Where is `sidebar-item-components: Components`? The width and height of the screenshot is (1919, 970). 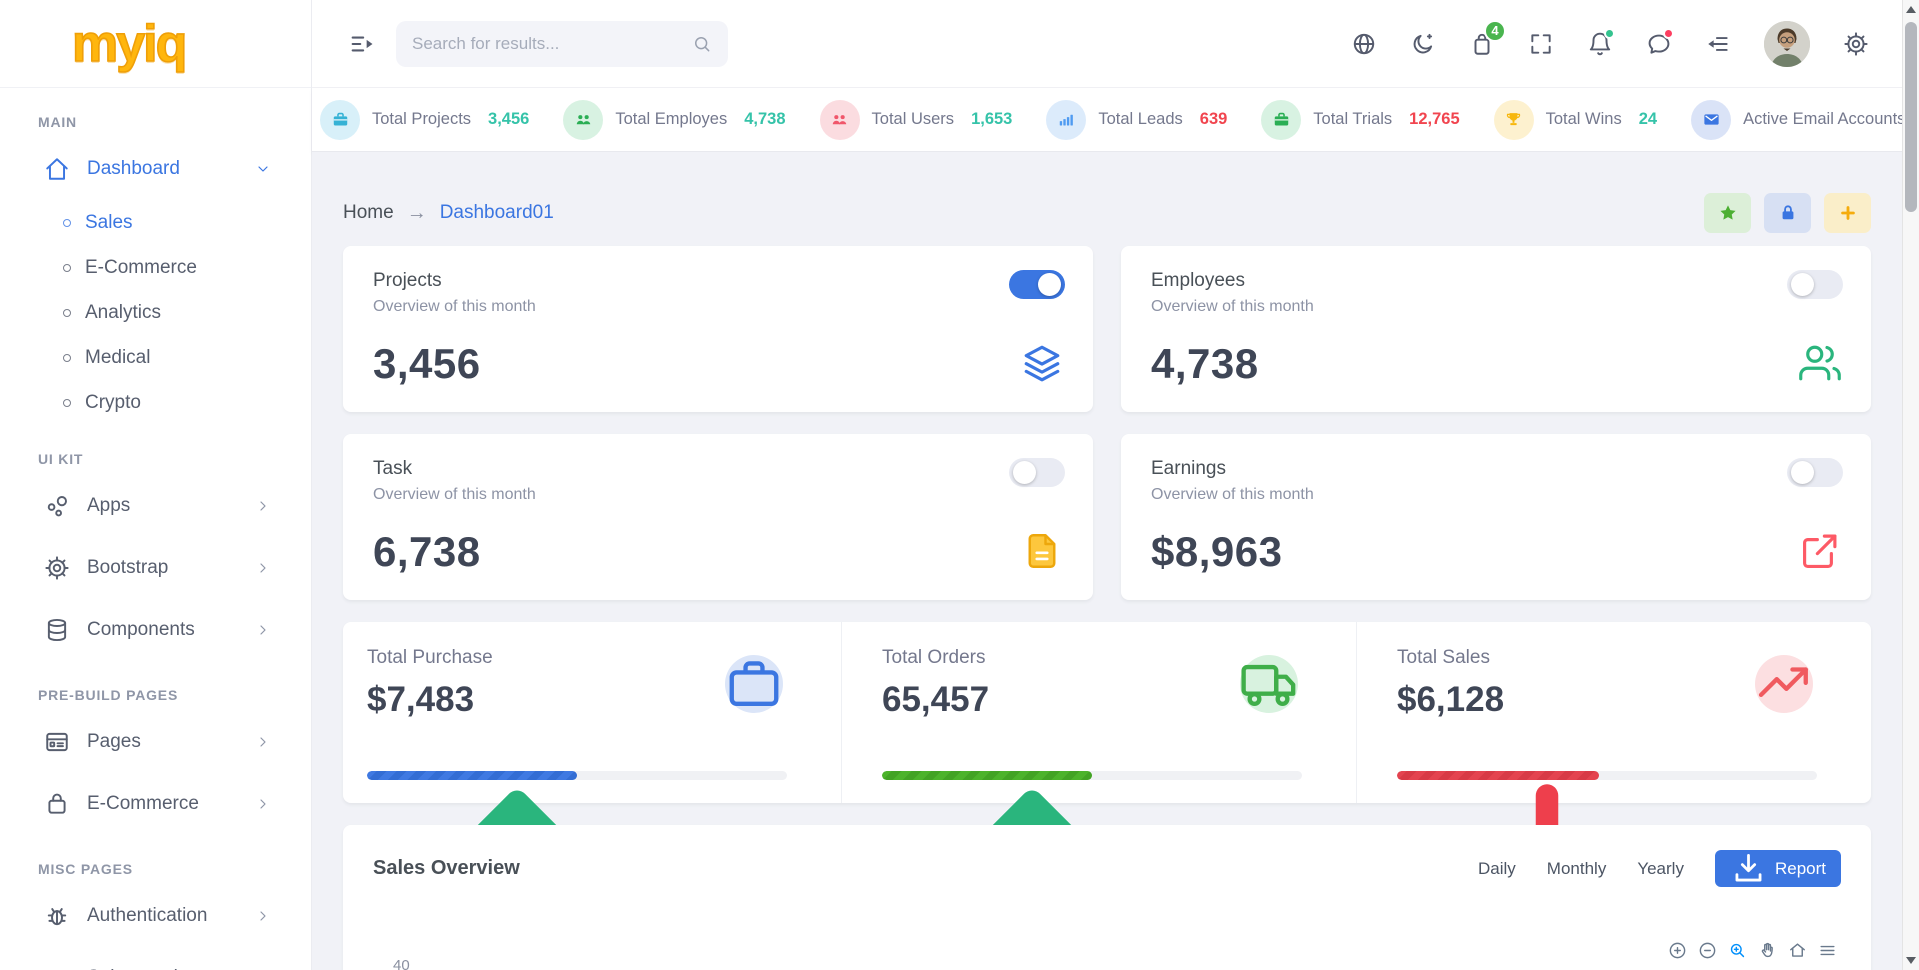
sidebar-item-components: Components is located at coordinates (155, 630).